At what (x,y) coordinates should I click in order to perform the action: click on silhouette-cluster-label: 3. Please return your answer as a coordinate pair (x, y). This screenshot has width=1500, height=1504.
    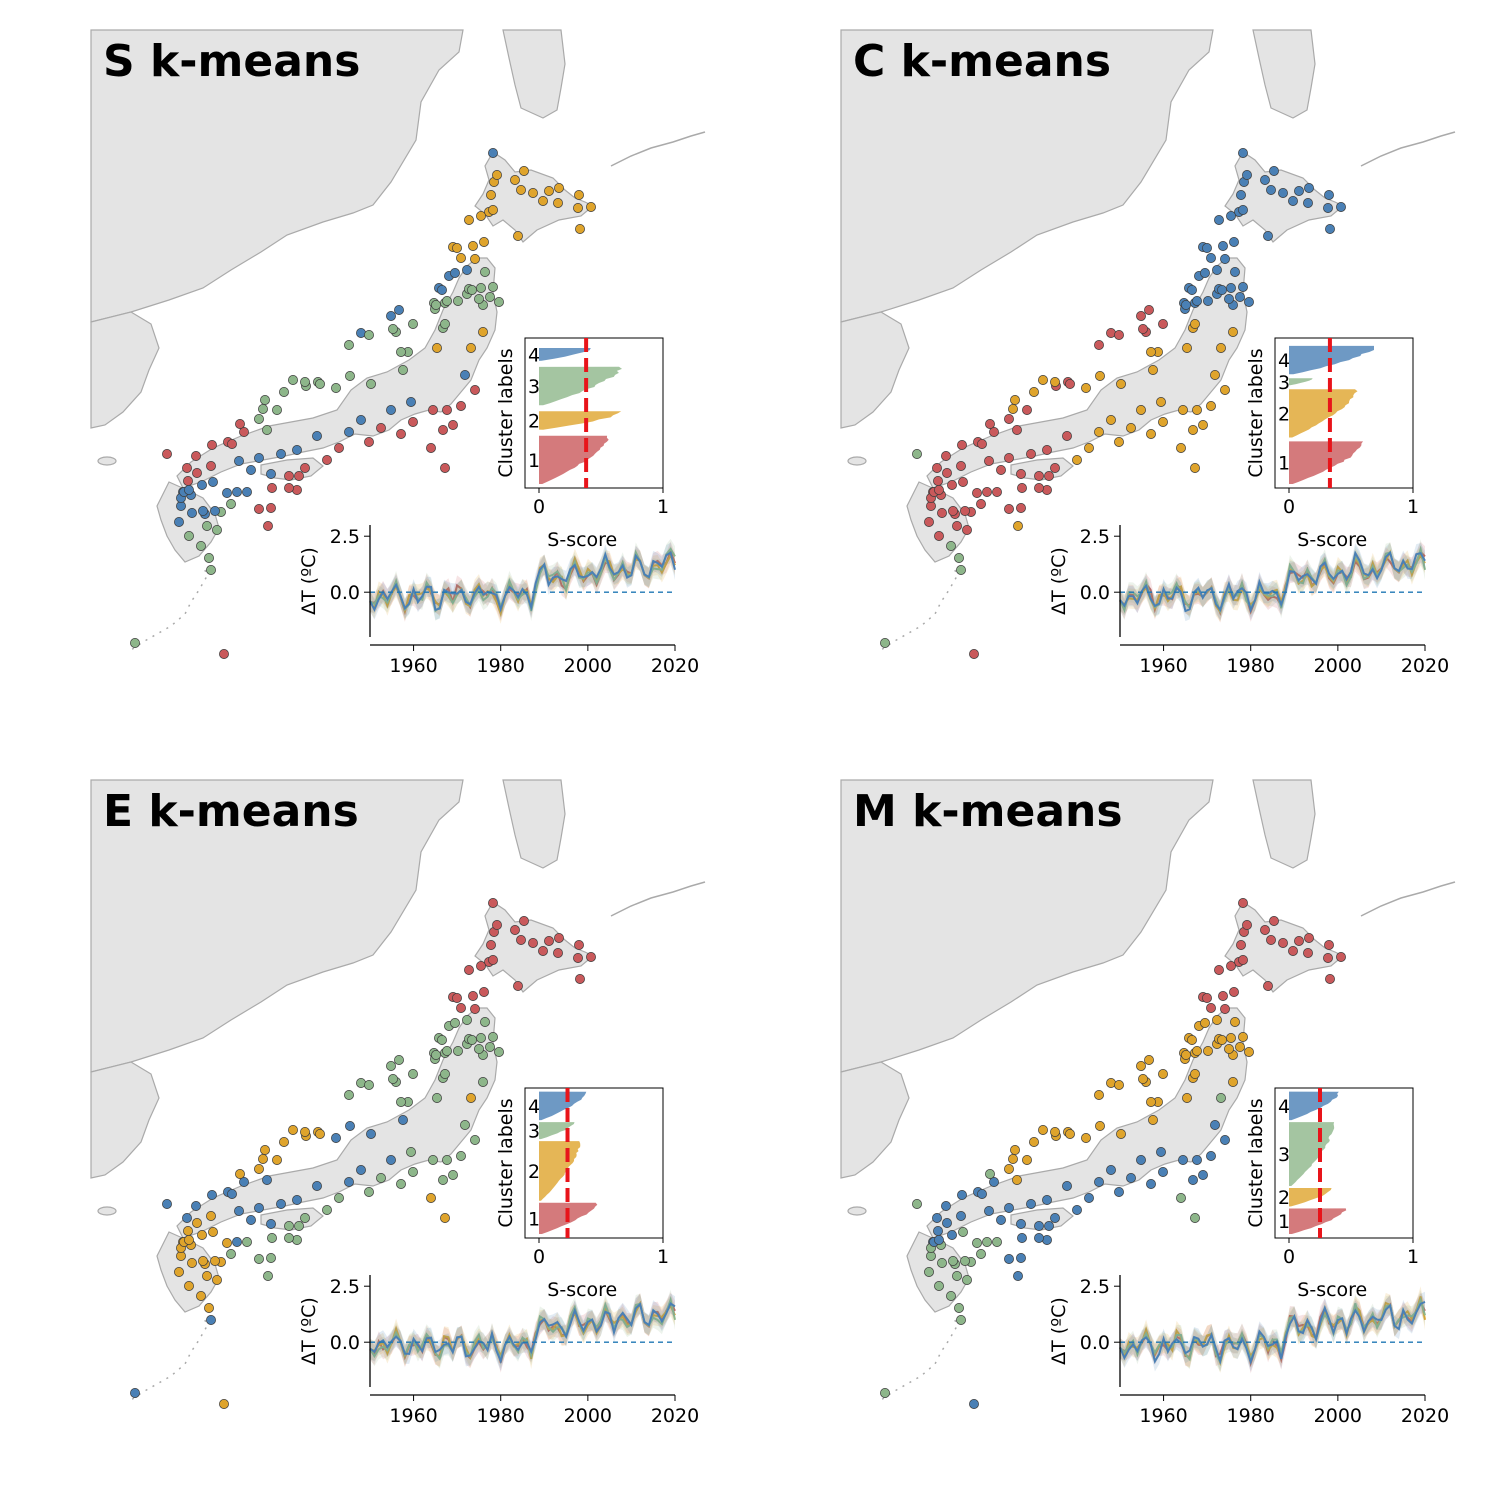
    Looking at the image, I should click on (534, 1132).